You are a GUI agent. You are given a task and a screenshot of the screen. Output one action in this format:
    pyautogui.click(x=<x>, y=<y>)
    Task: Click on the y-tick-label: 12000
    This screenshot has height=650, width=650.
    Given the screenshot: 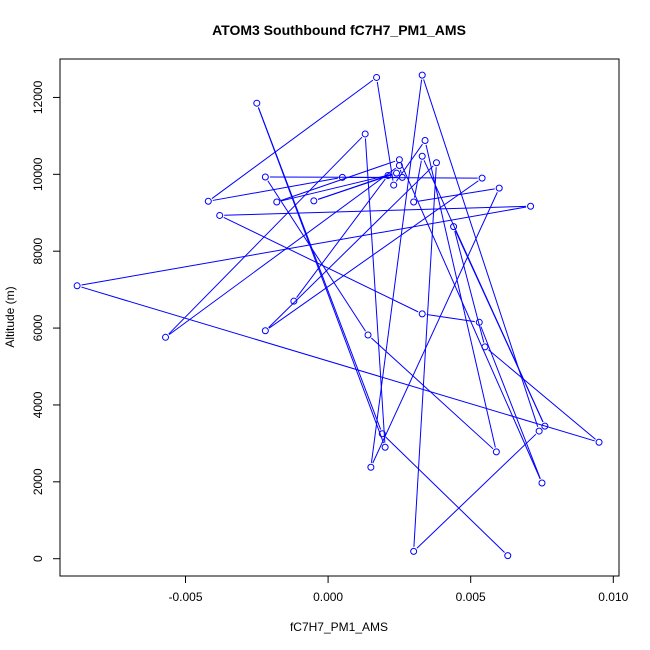 What is the action you would take?
    pyautogui.click(x=38, y=97)
    